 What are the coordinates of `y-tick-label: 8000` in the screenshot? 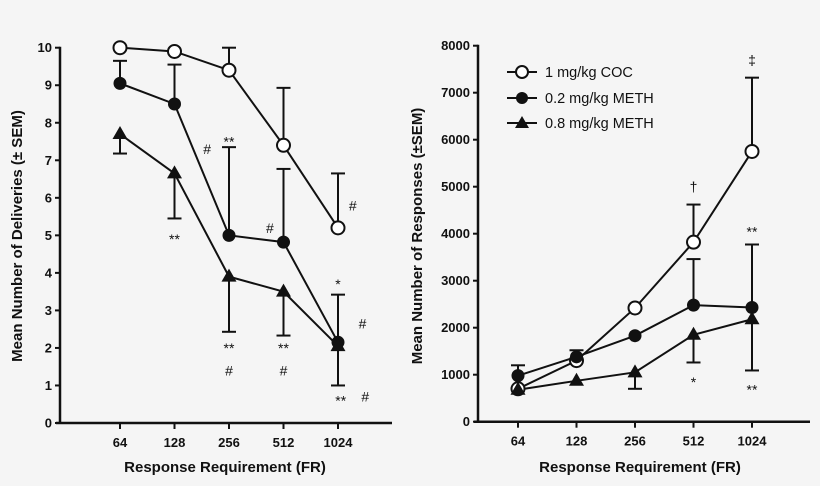 It's located at (455, 45).